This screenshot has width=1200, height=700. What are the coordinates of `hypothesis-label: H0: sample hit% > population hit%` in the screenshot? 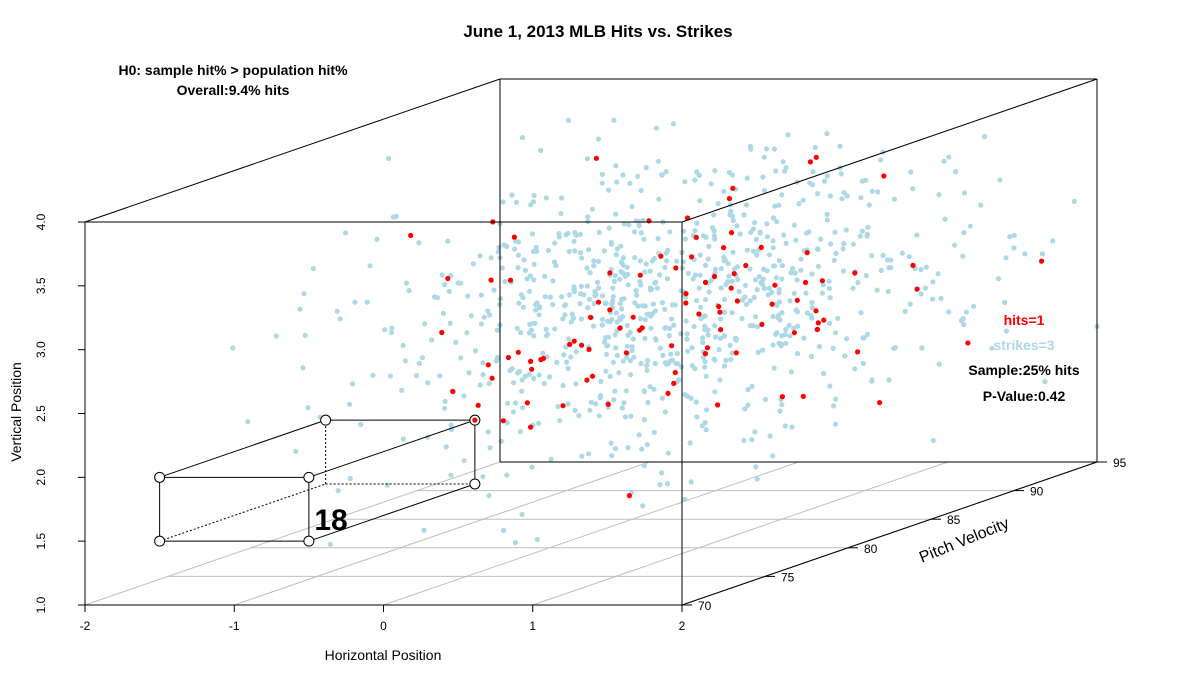 It's located at (233, 70).